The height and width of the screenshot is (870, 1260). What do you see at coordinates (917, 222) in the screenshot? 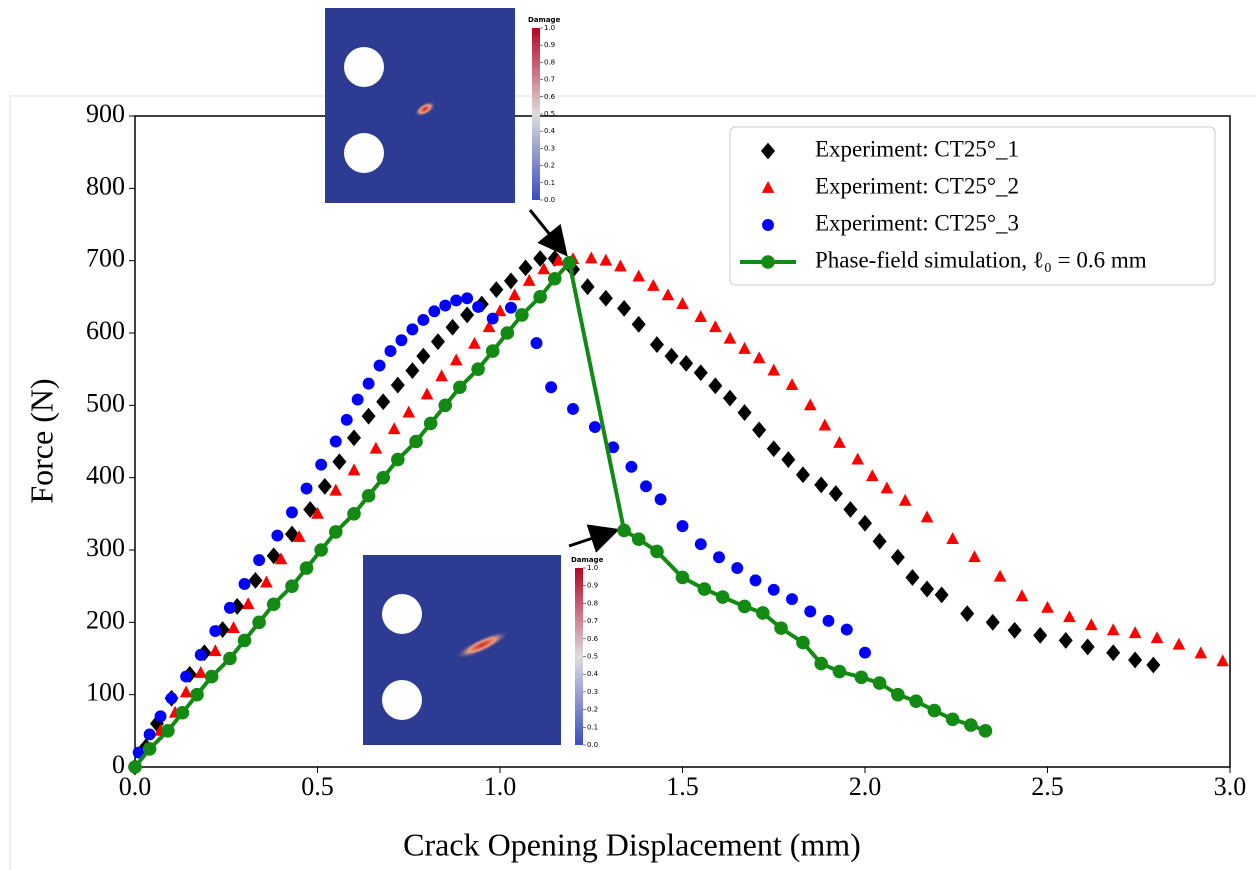
I see `legend-label: Experiment: CT25°_3` at bounding box center [917, 222].